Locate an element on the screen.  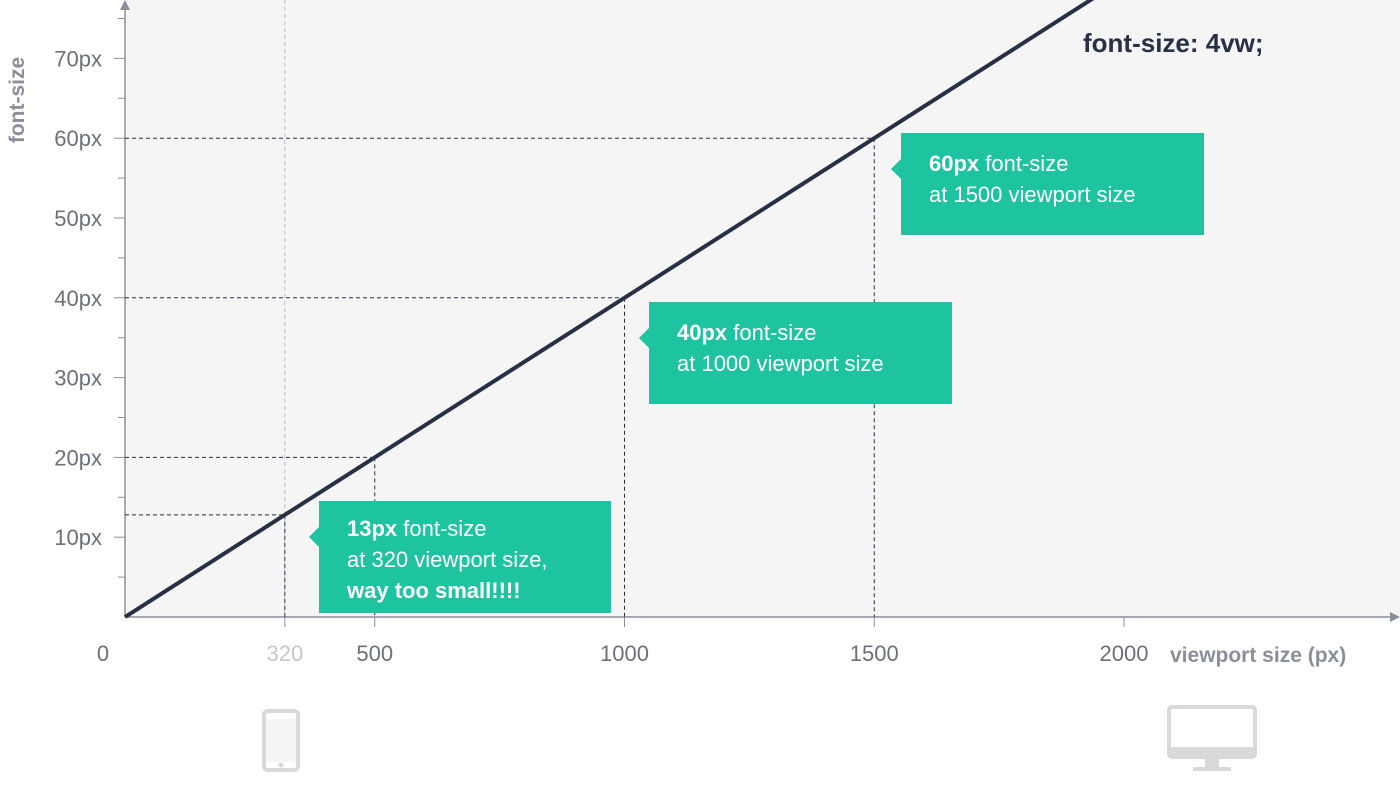
y-tick-label: 60px is located at coordinates (78, 138).